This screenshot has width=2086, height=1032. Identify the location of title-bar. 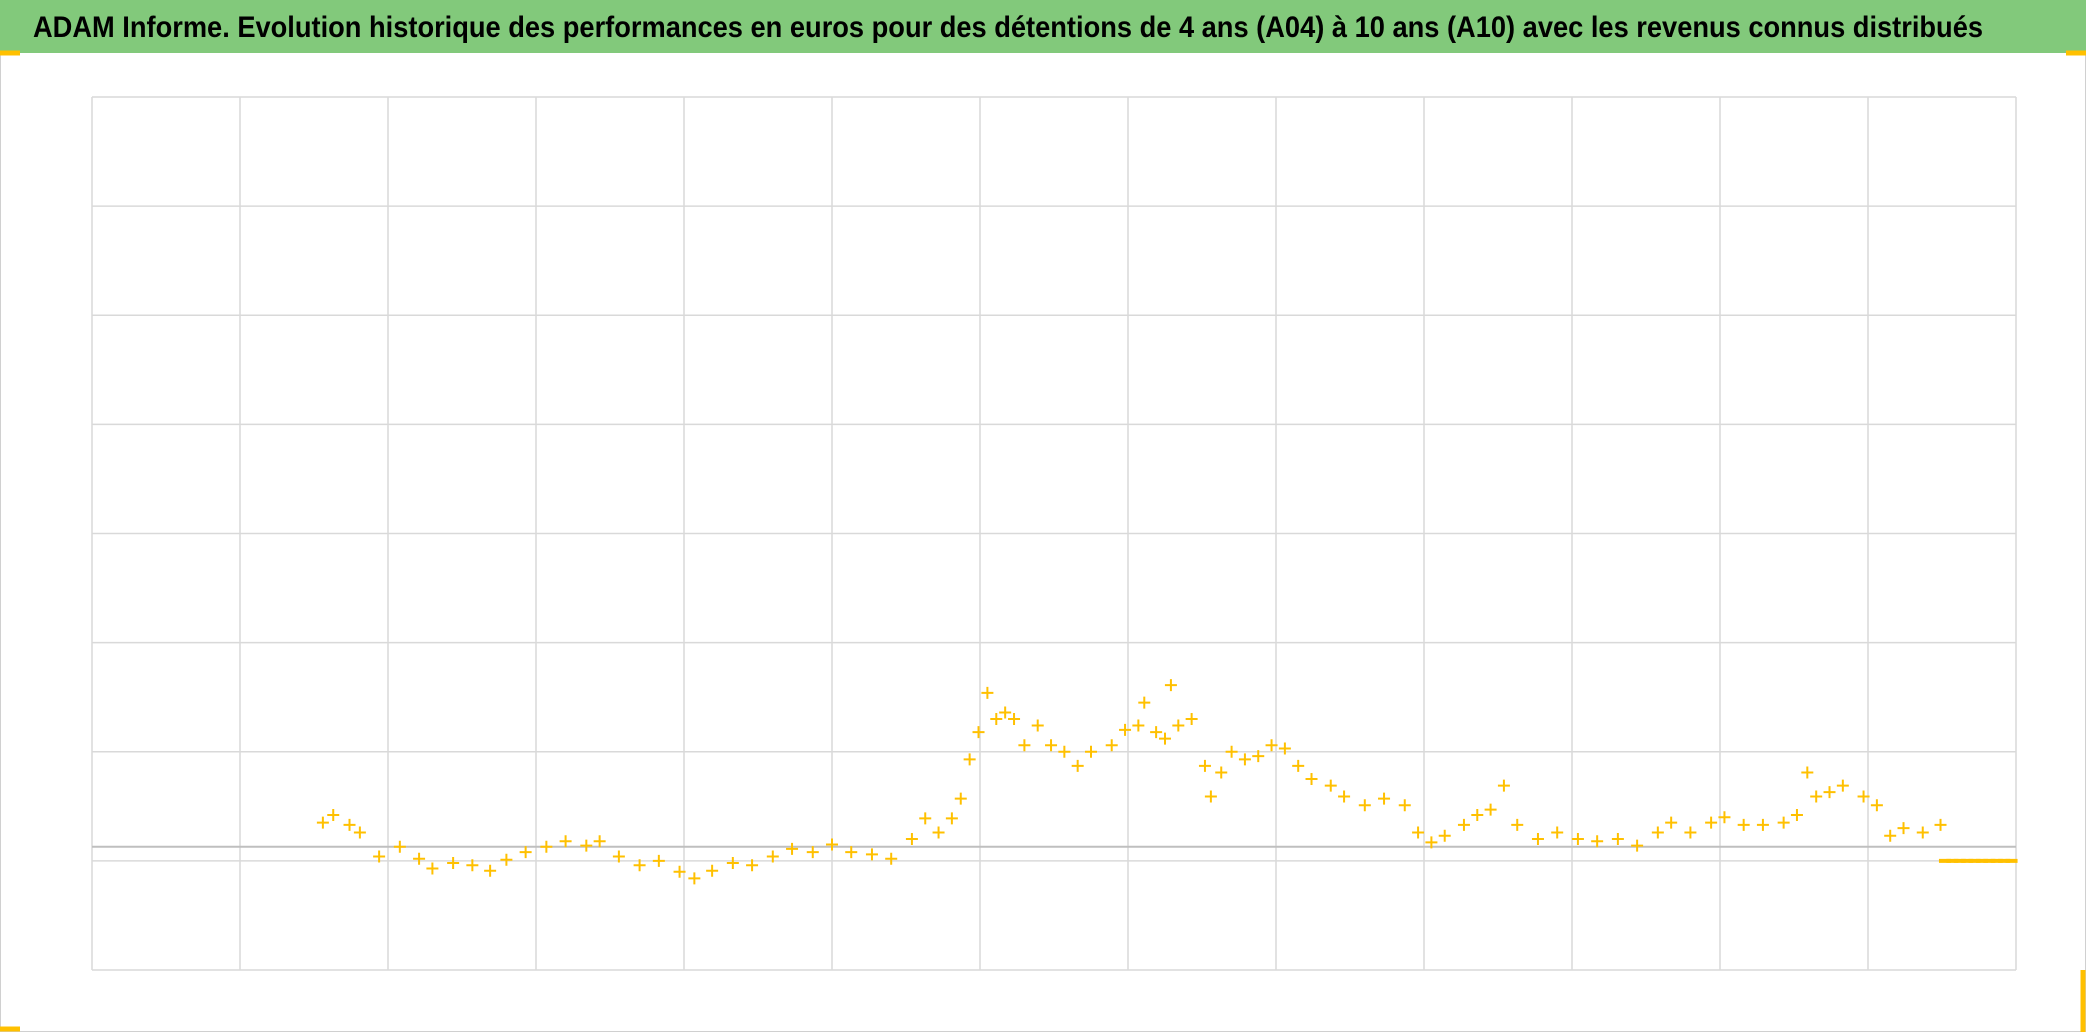
(1043, 26).